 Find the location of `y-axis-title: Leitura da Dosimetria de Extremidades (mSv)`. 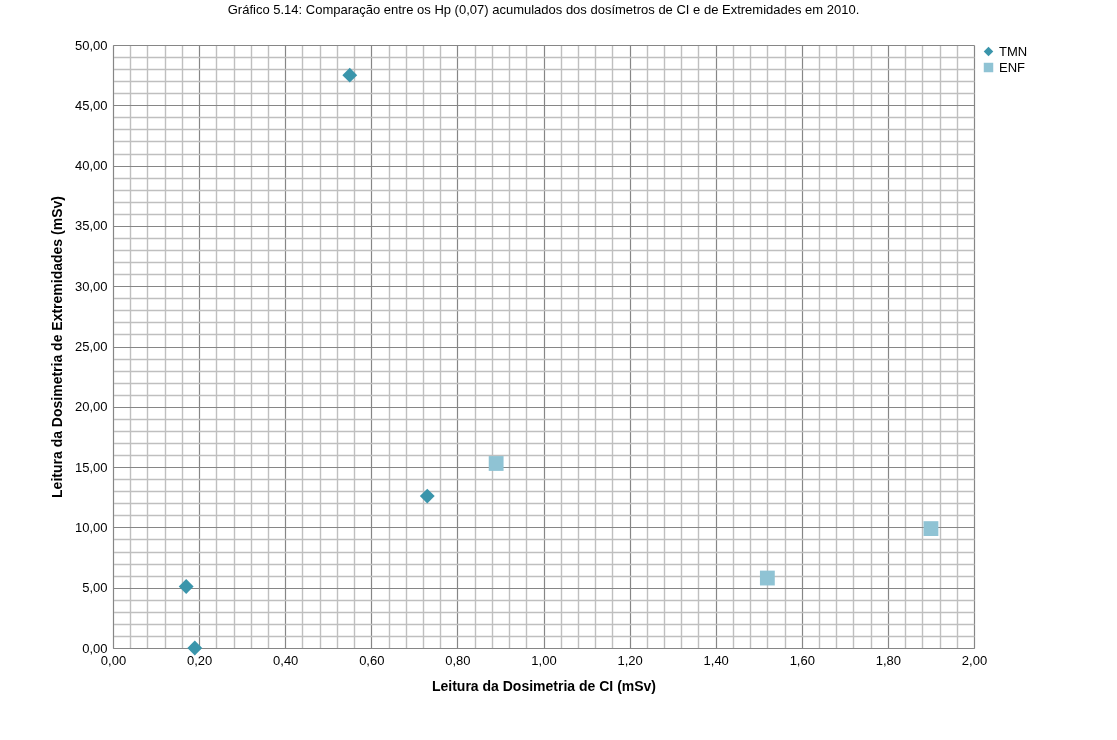

y-axis-title: Leitura da Dosimetria de Extremidades (mSv) is located at coordinates (56, 347).